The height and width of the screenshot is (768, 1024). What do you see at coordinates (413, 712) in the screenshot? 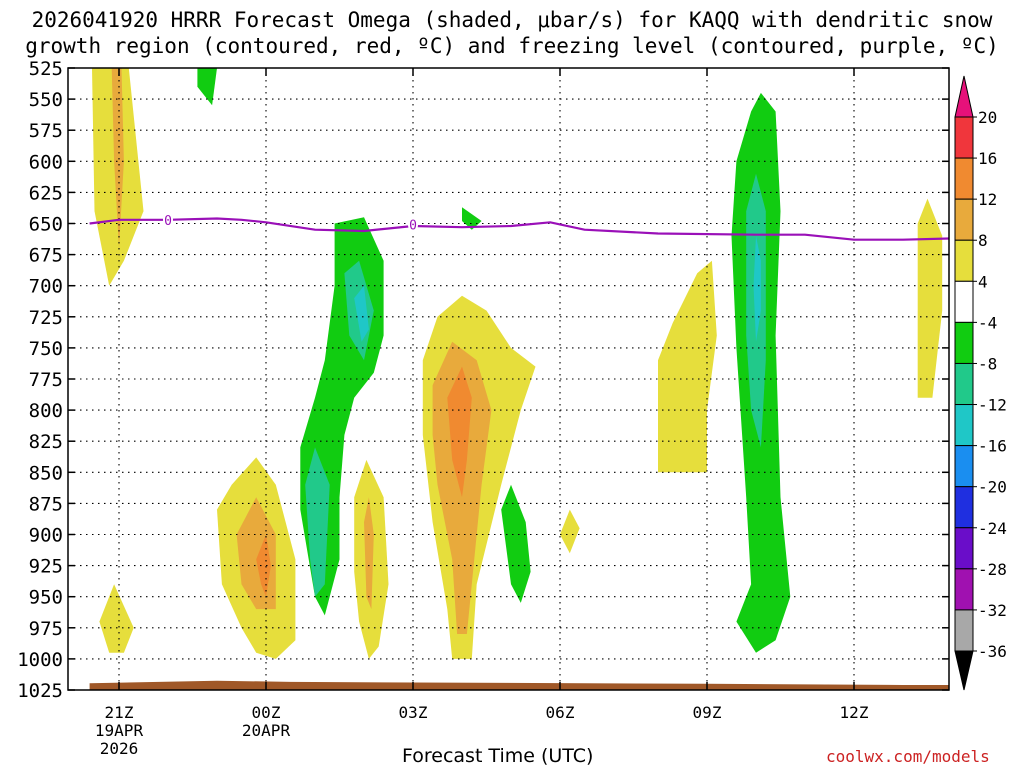
I see `x-tick-label: 03Z` at bounding box center [413, 712].